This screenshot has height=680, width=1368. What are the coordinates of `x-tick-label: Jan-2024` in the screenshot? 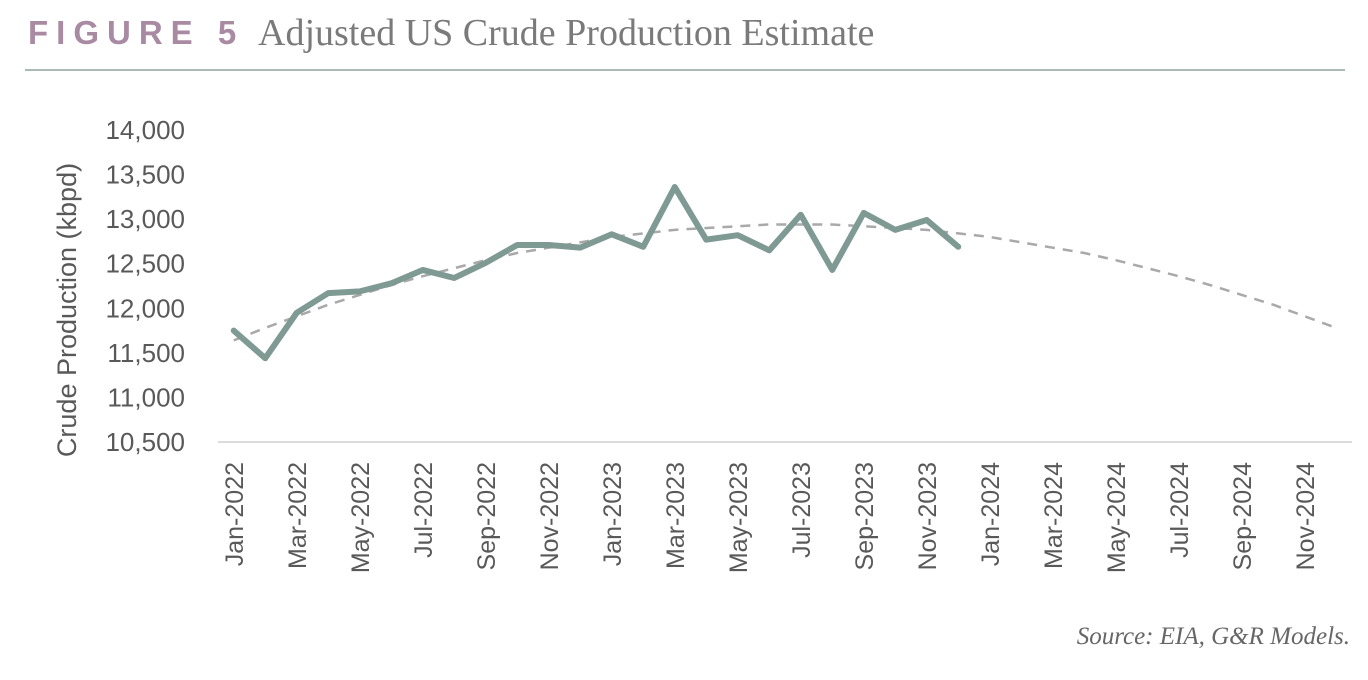 It's located at (991, 514).